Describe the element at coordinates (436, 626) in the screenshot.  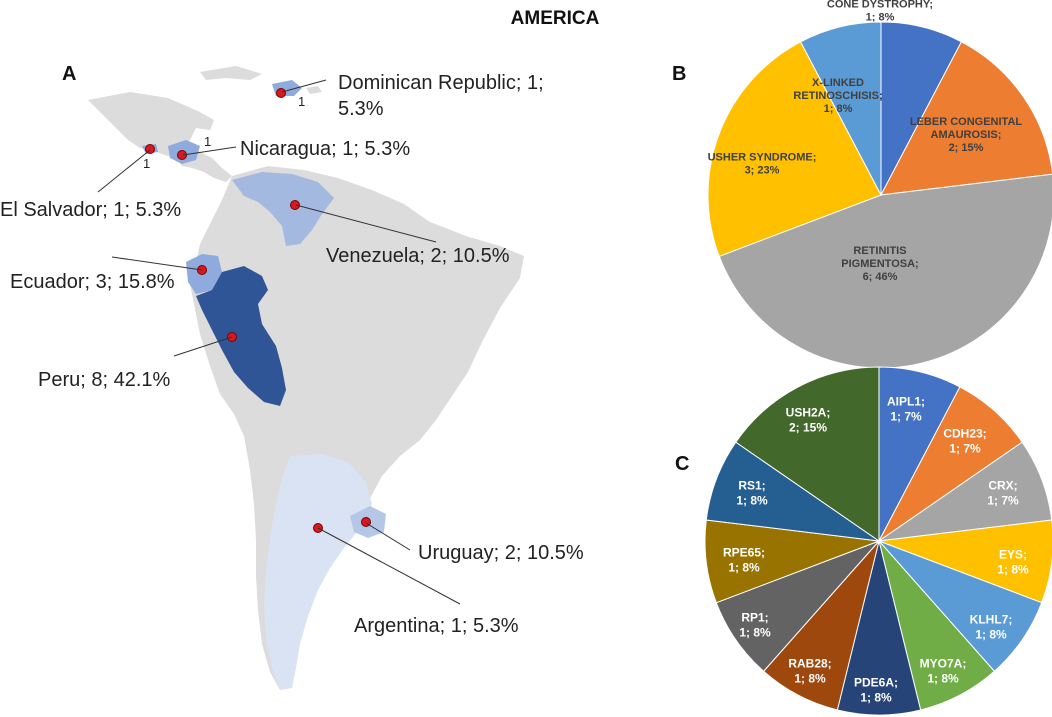
I see `argentina-label: Argentina; 1; 5.3%` at that location.